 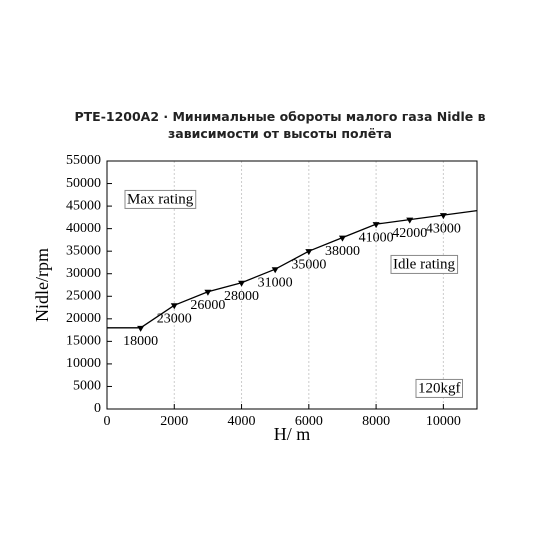 What do you see at coordinates (376, 237) in the screenshot?
I see `data-label: 41000` at bounding box center [376, 237].